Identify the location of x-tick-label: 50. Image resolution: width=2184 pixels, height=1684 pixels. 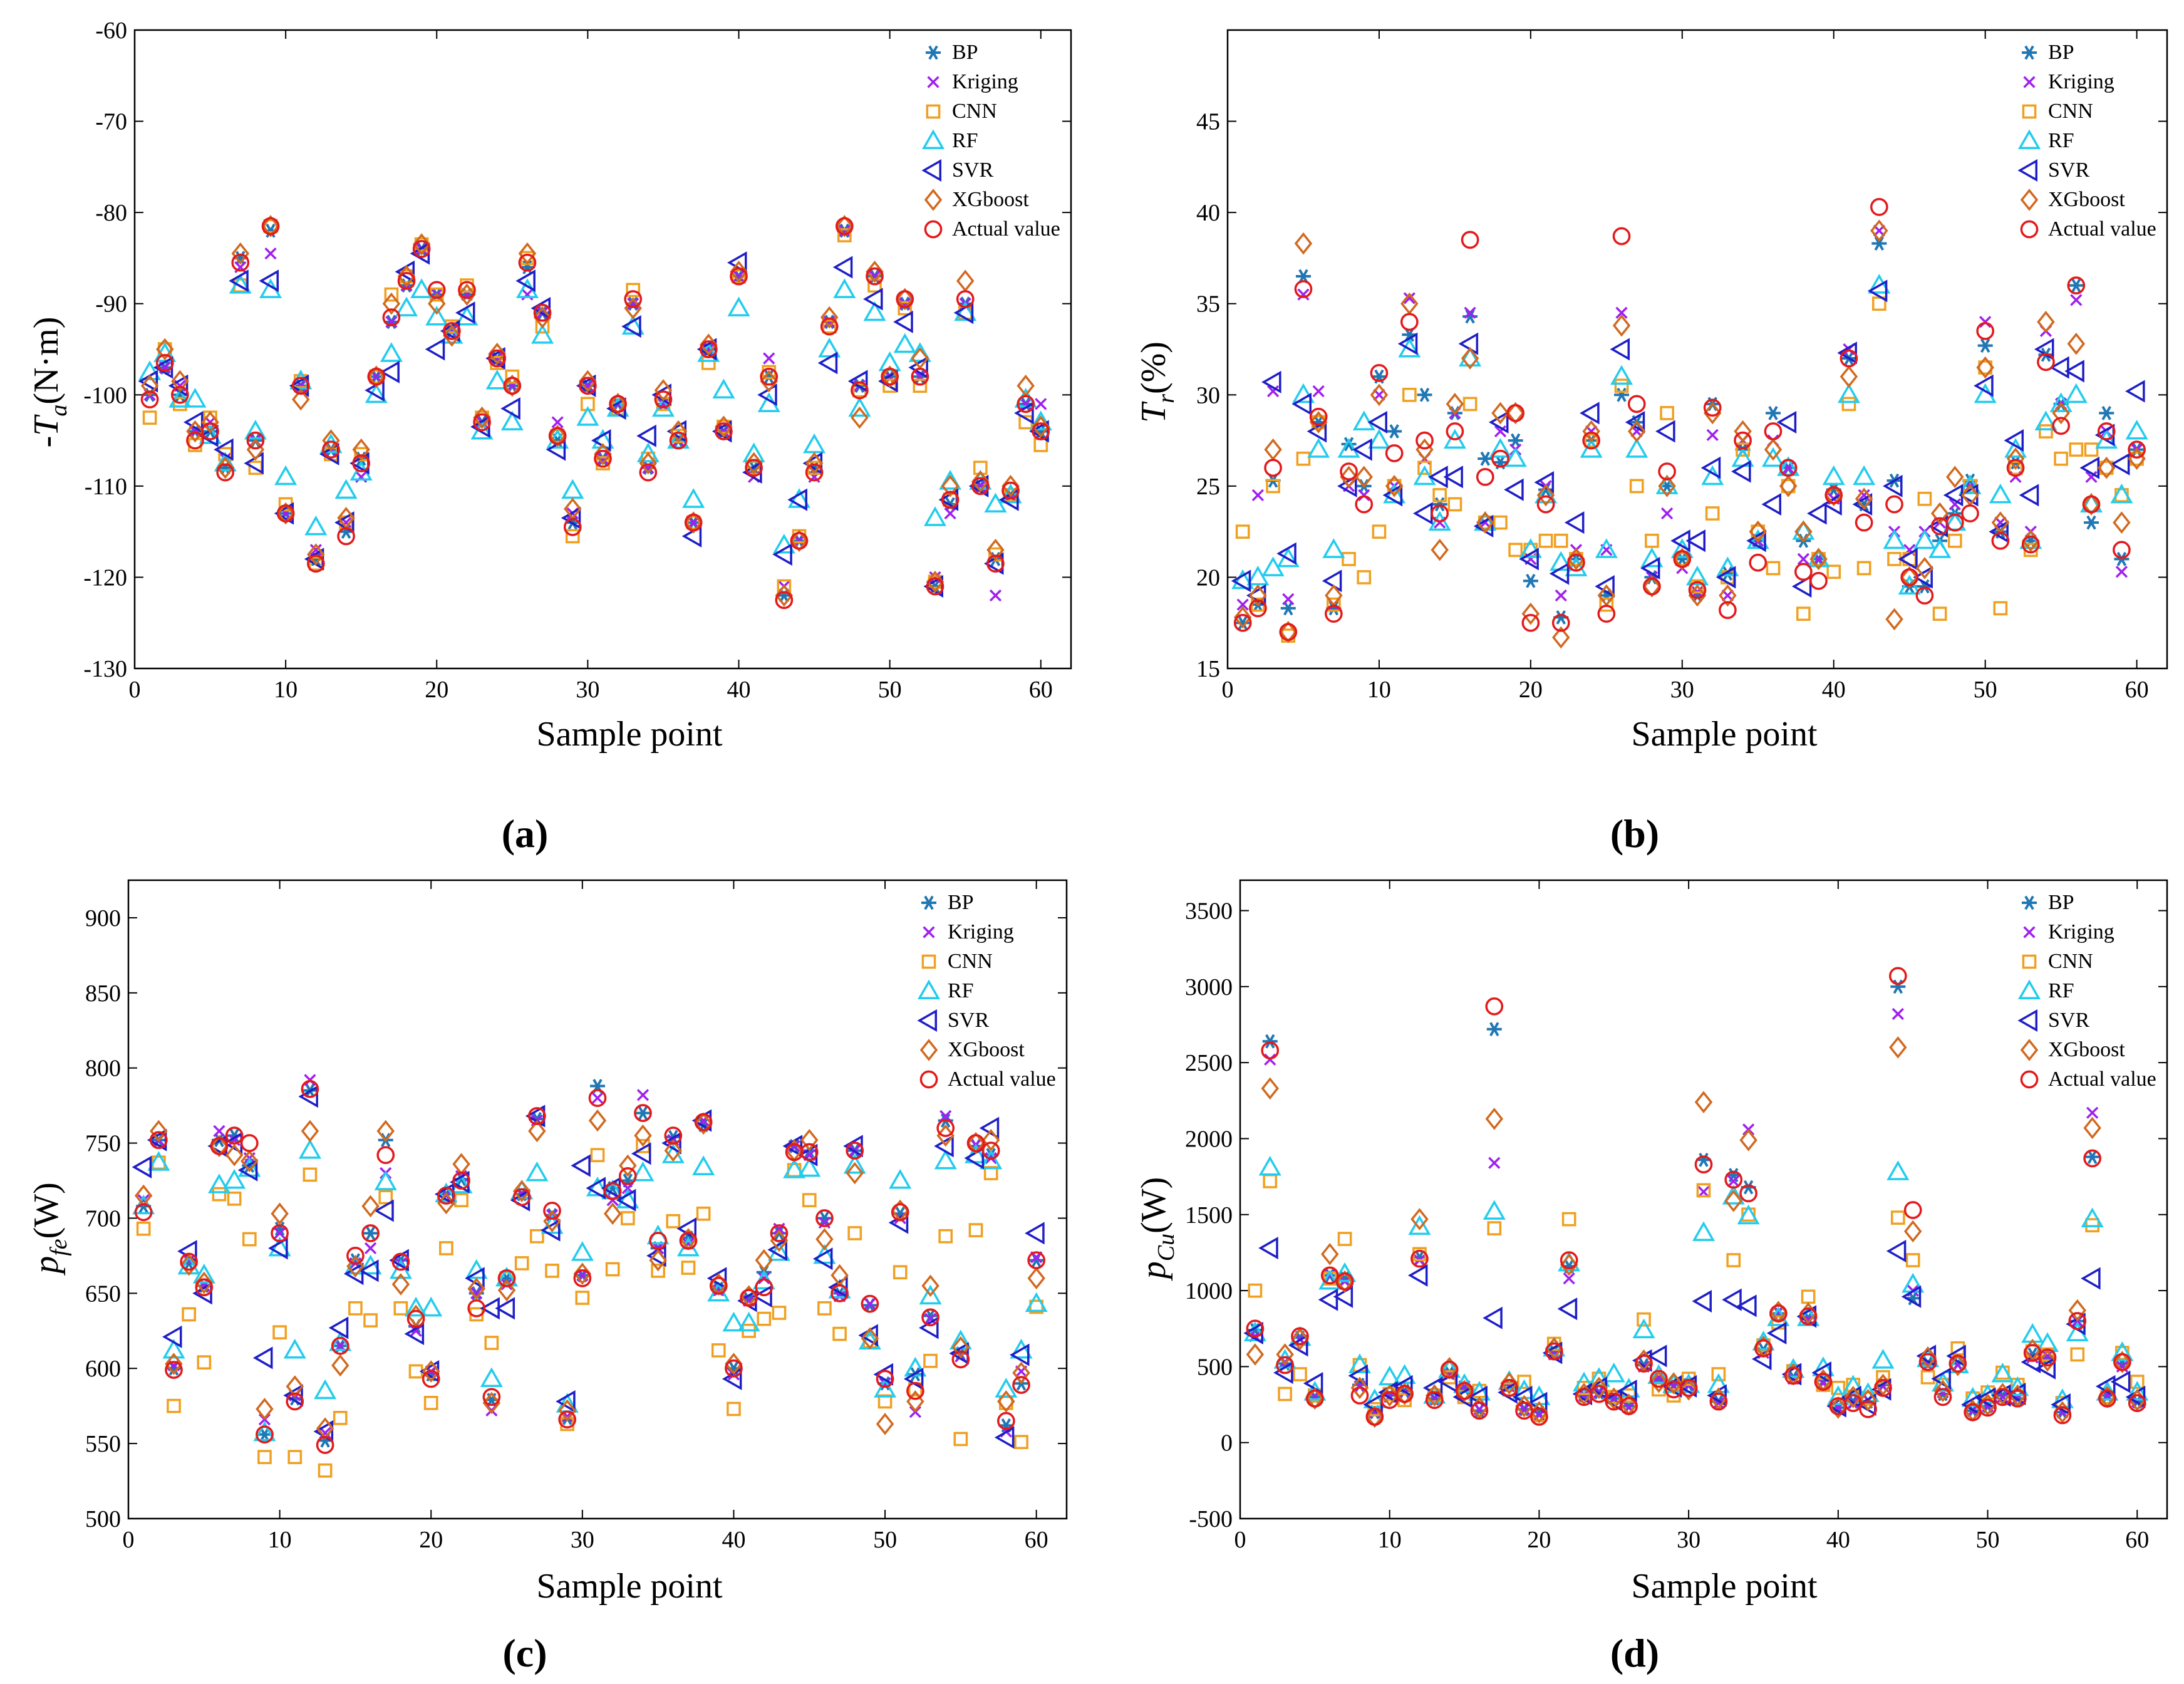
(1986, 690).